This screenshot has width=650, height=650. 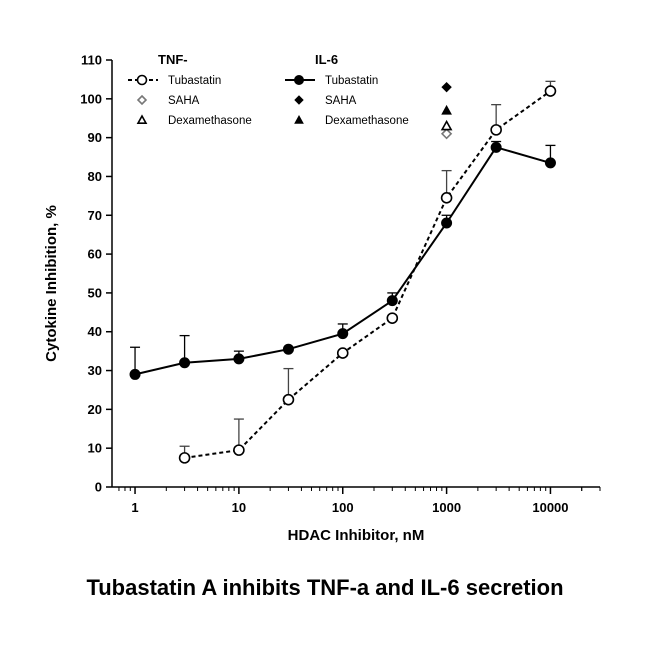 What do you see at coordinates (95, 137) in the screenshot?
I see `y-tick-label: 90` at bounding box center [95, 137].